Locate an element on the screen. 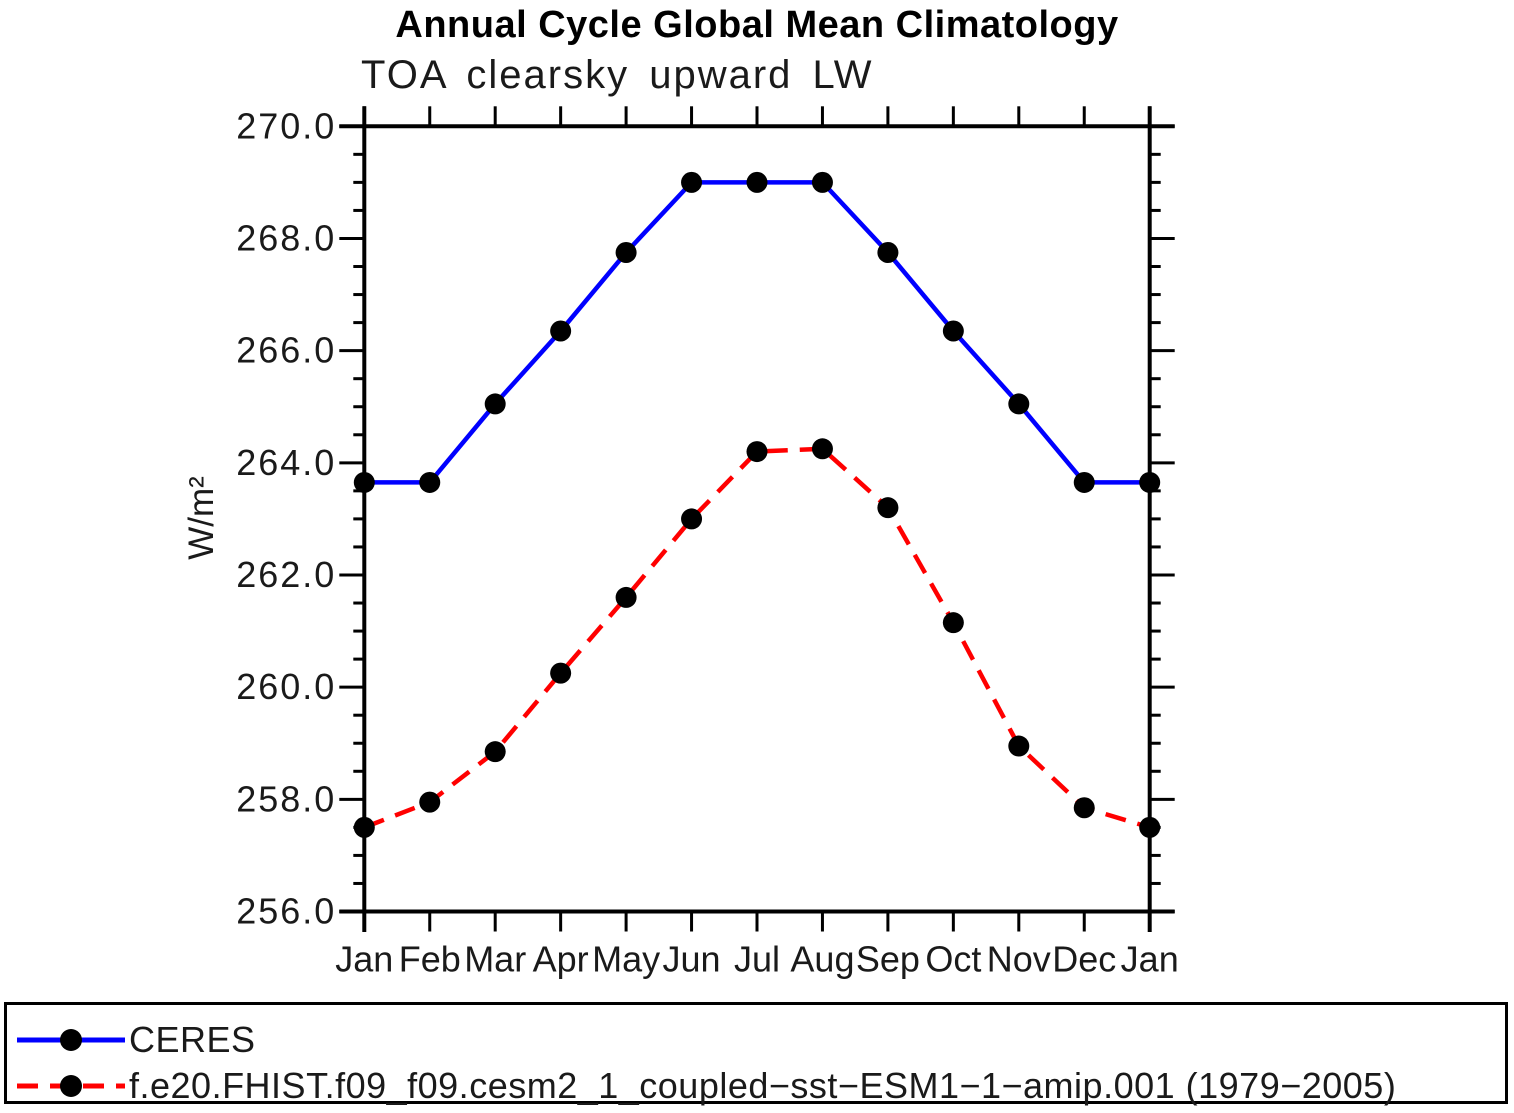 The image size is (1514, 1113). y-tick-label: 266.0 is located at coordinates (286, 350).